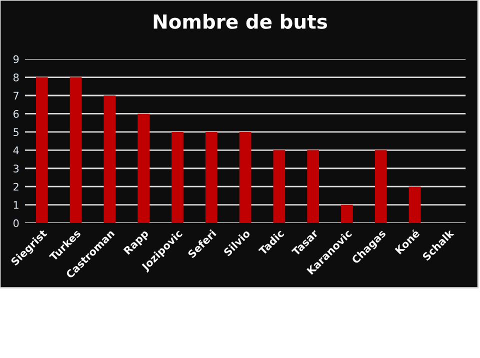 The width and height of the screenshot is (480, 358). I want to click on y-tick-label: 7, so click(16, 96).